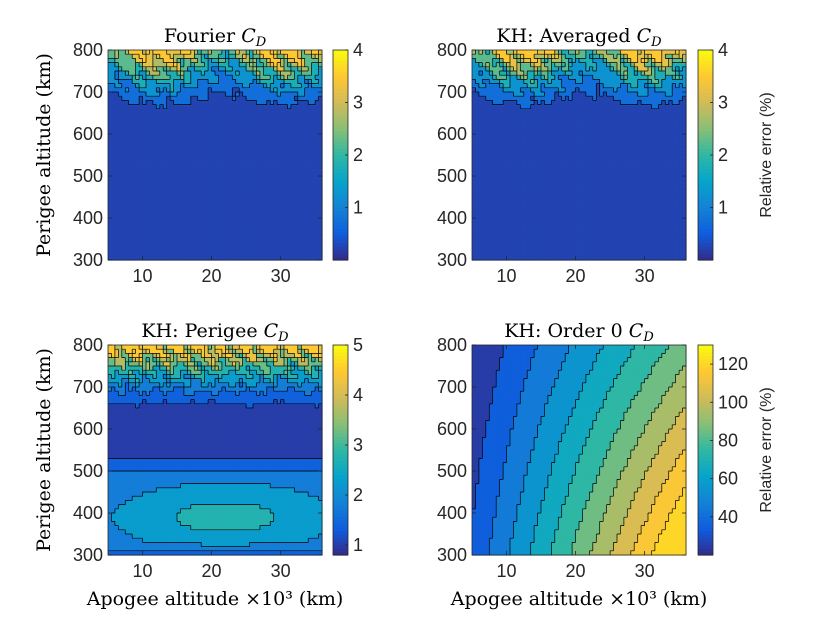 This screenshot has height=623, width=830. I want to click on colorbar-tick-label: 1, so click(358, 208).